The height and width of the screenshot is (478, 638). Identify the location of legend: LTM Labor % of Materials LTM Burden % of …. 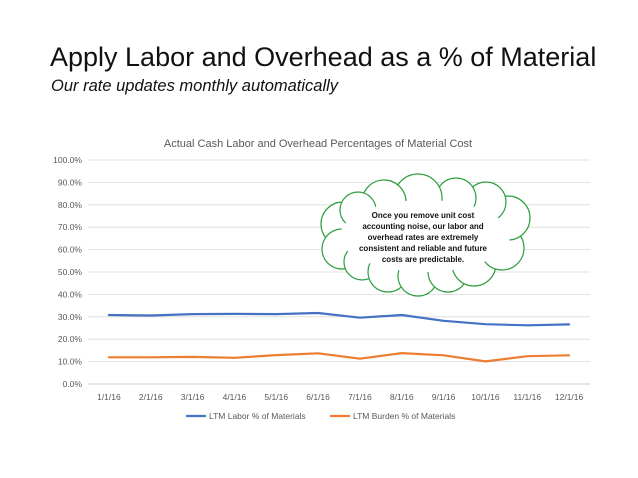
(320, 416).